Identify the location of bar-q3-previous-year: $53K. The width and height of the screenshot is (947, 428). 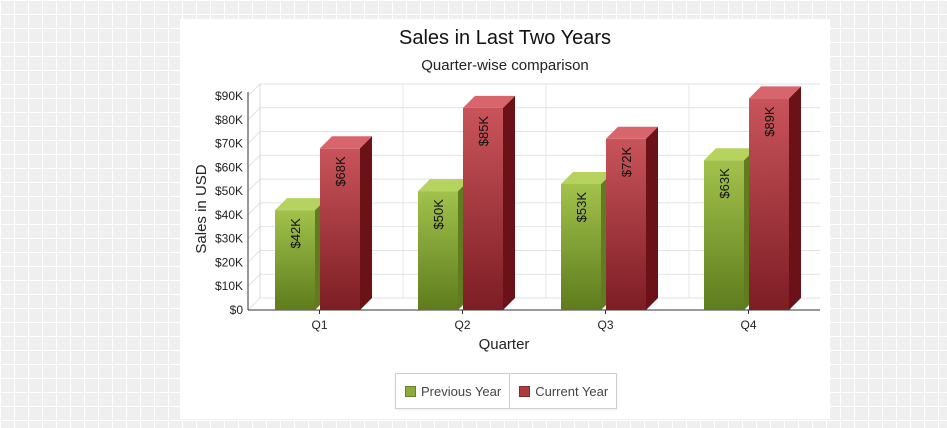
(587, 240).